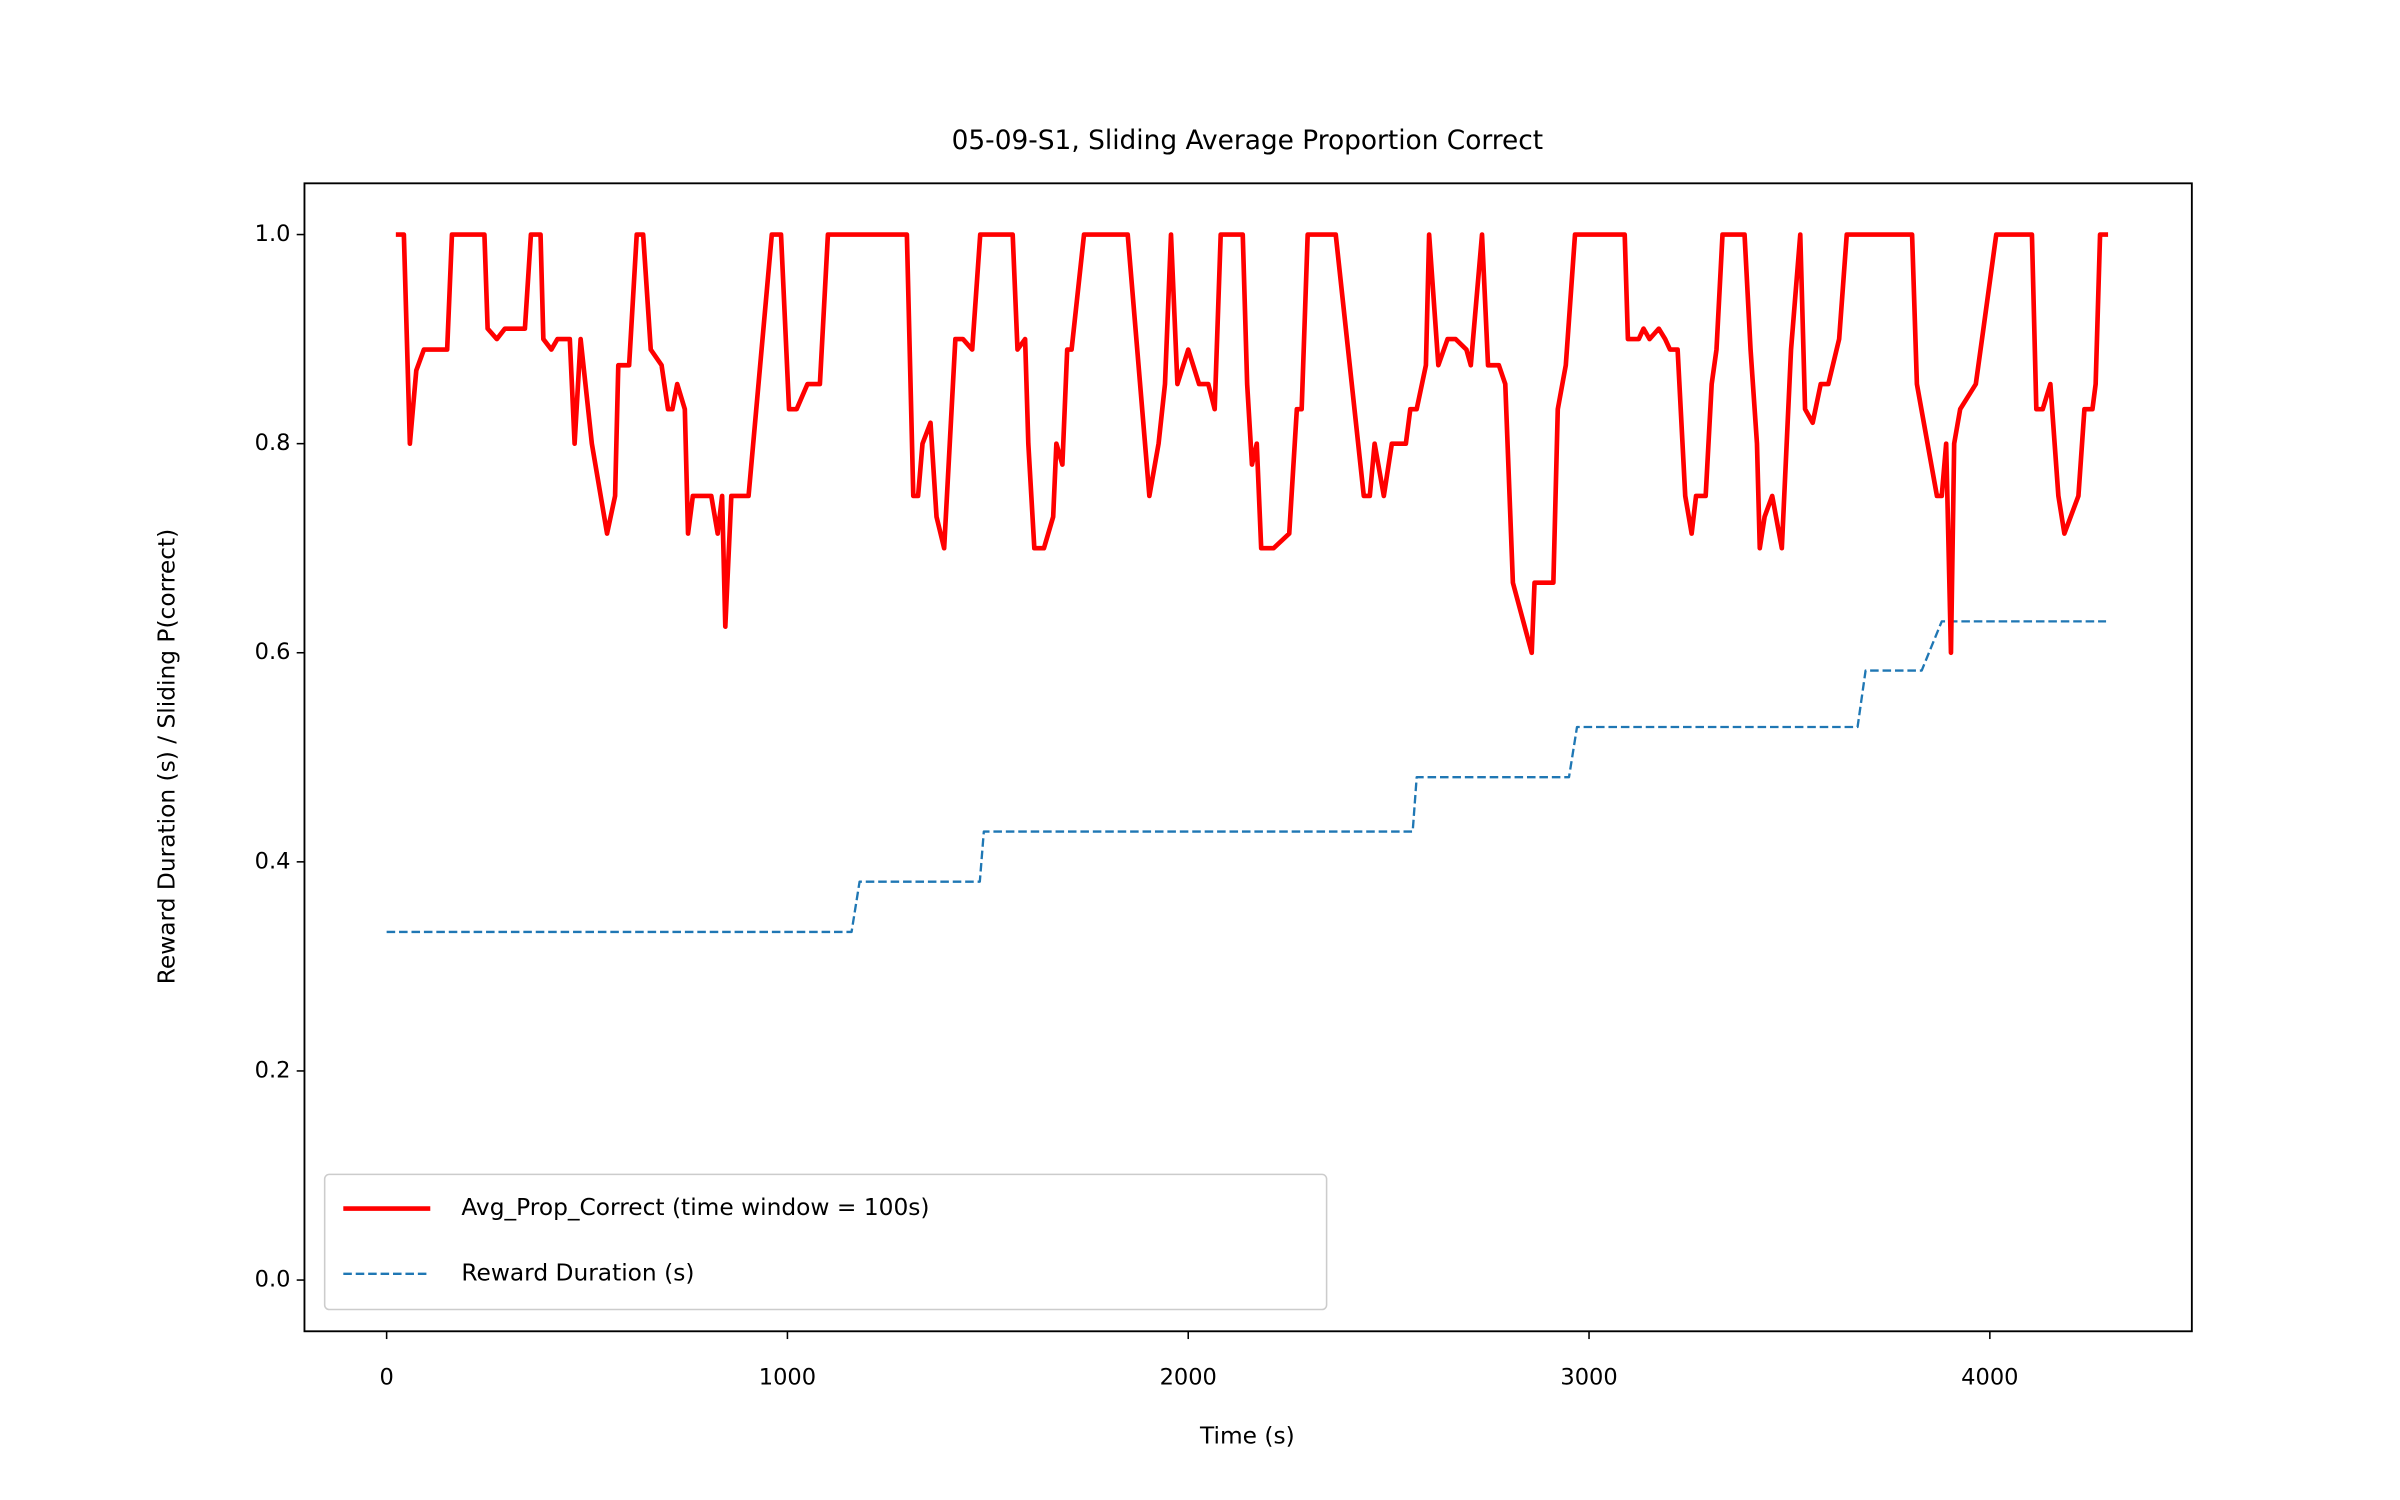 This screenshot has width=2400, height=1500. Describe the element at coordinates (386, 1377) in the screenshot. I see `x-tick-label: 0` at that location.